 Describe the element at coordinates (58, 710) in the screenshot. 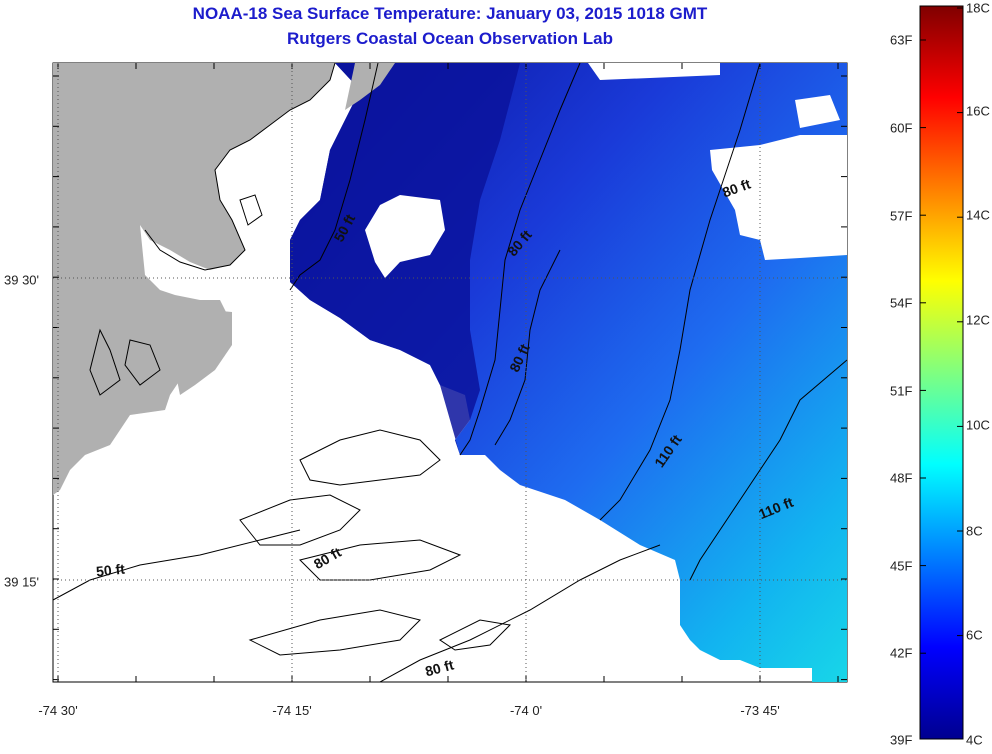

I see `x-tick-label: -74 30'` at that location.